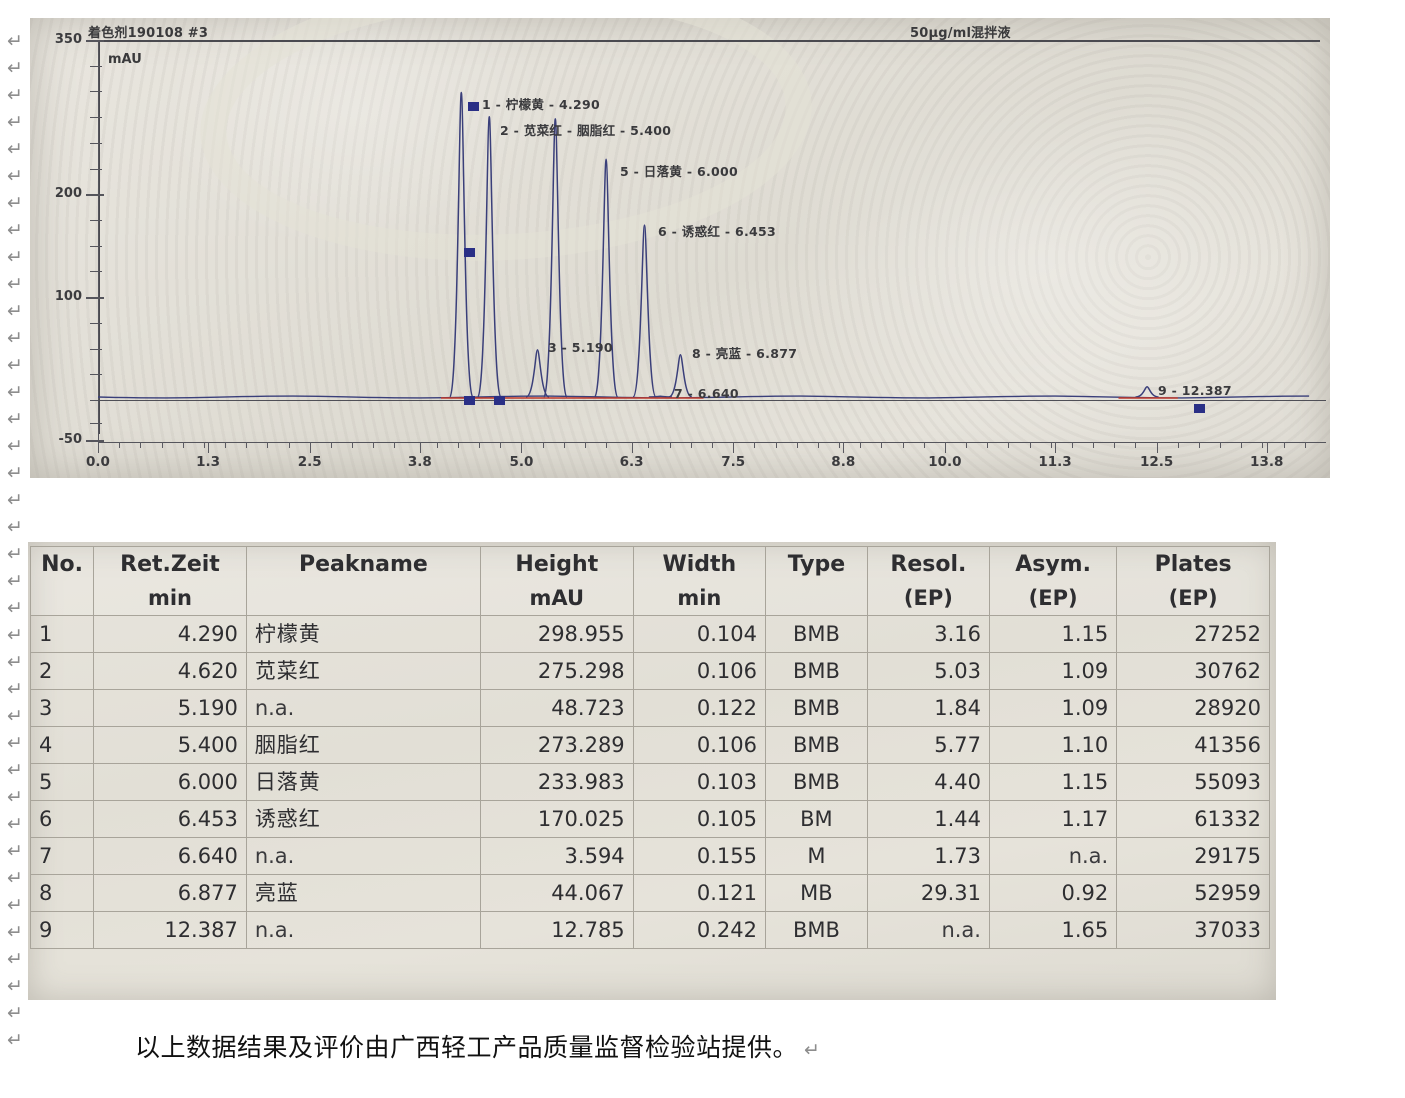 Image resolution: width=1405 pixels, height=1098 pixels. What do you see at coordinates (1193, 564) in the screenshot?
I see `column-header-plates: Plates` at bounding box center [1193, 564].